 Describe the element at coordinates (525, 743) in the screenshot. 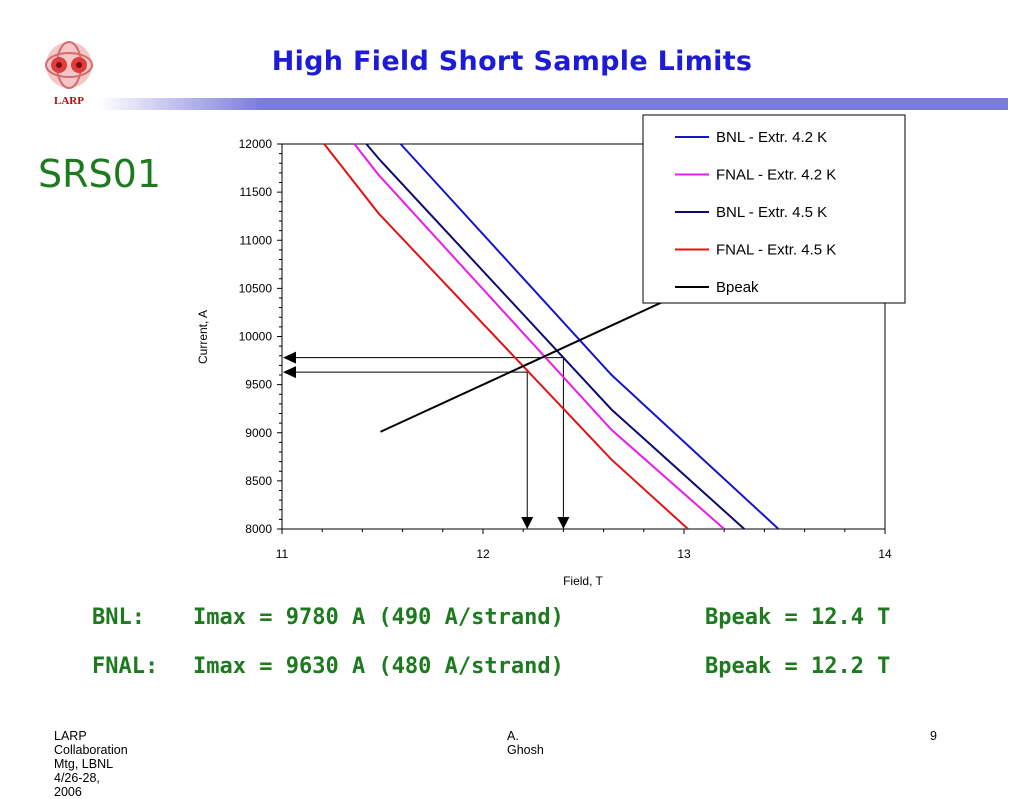

I see `footer-author: A. Ghosh` at that location.